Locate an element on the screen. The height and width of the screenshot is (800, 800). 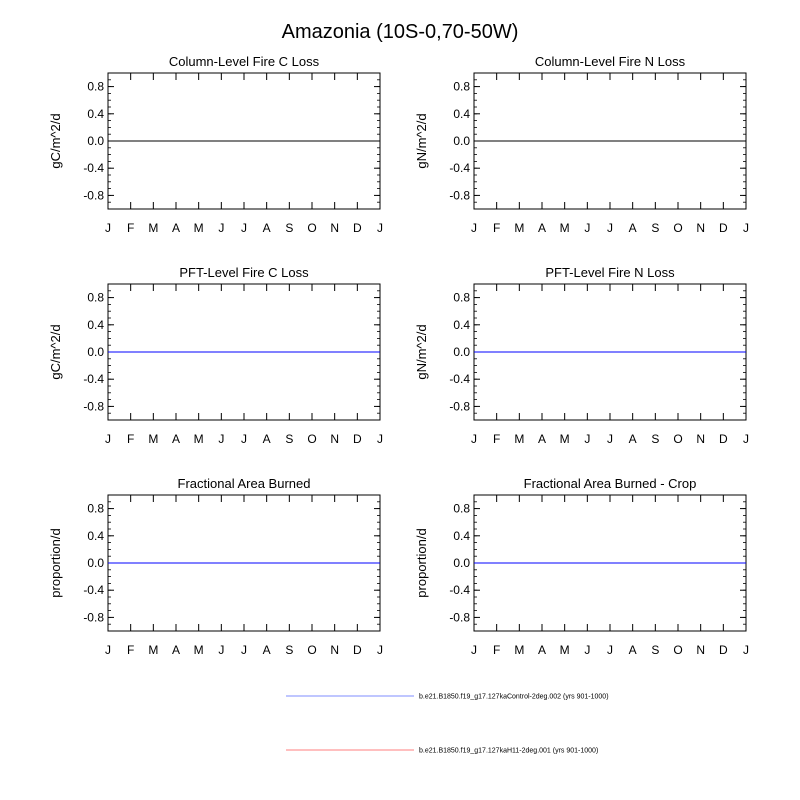
panel-title: PFT-Level Fire C Loss is located at coordinates (244, 272).